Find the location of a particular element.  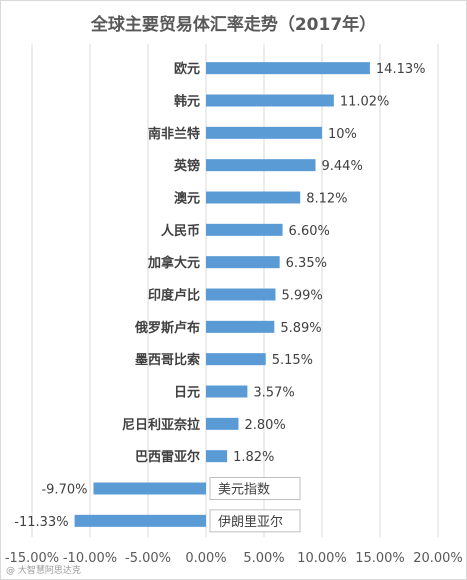

x-tick-label: -10.00% is located at coordinates (90, 558).